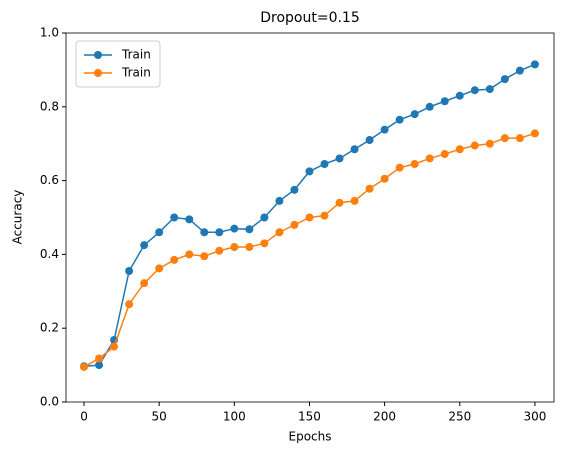 The height and width of the screenshot is (455, 567). I want to click on y-axis-label: Accuracy, so click(18, 217).